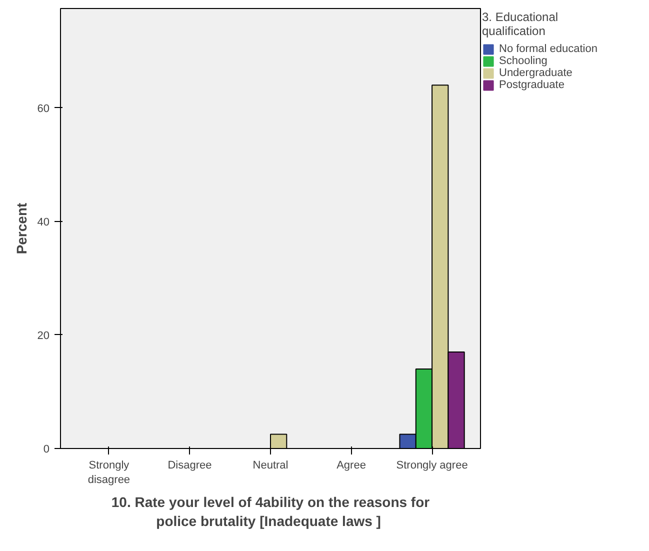  I want to click on legend-label: No formal education, so click(548, 49).